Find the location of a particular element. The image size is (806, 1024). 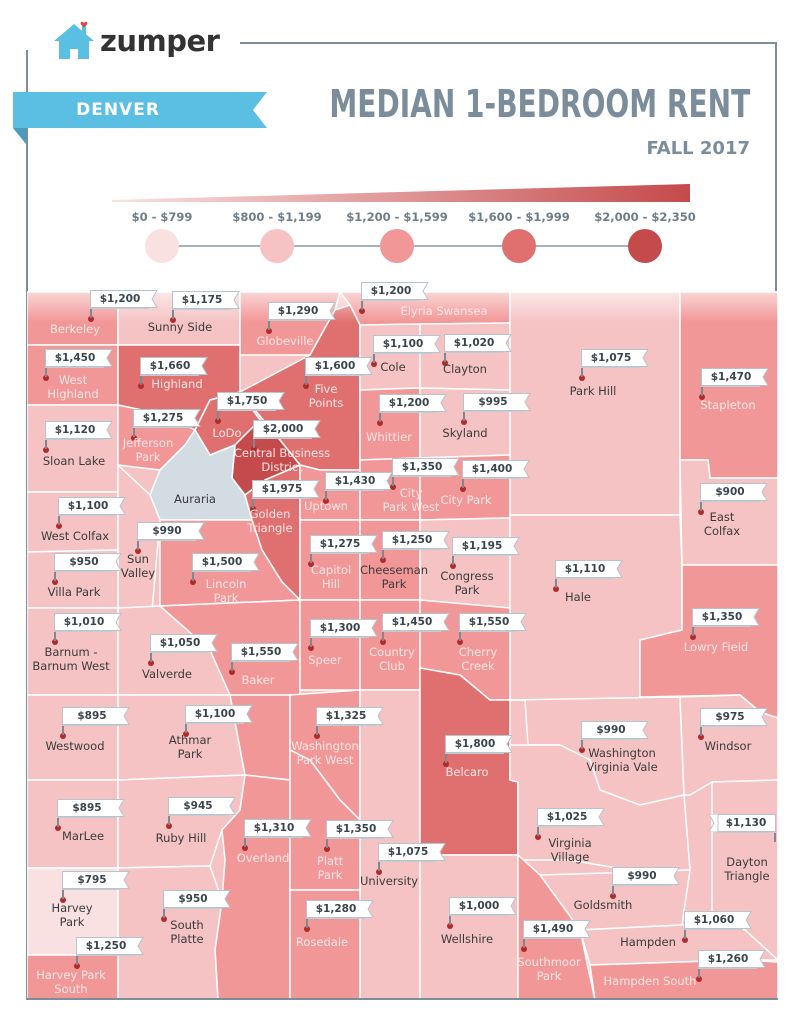

neighborhood-name-line: Auraria is located at coordinates (195, 499).